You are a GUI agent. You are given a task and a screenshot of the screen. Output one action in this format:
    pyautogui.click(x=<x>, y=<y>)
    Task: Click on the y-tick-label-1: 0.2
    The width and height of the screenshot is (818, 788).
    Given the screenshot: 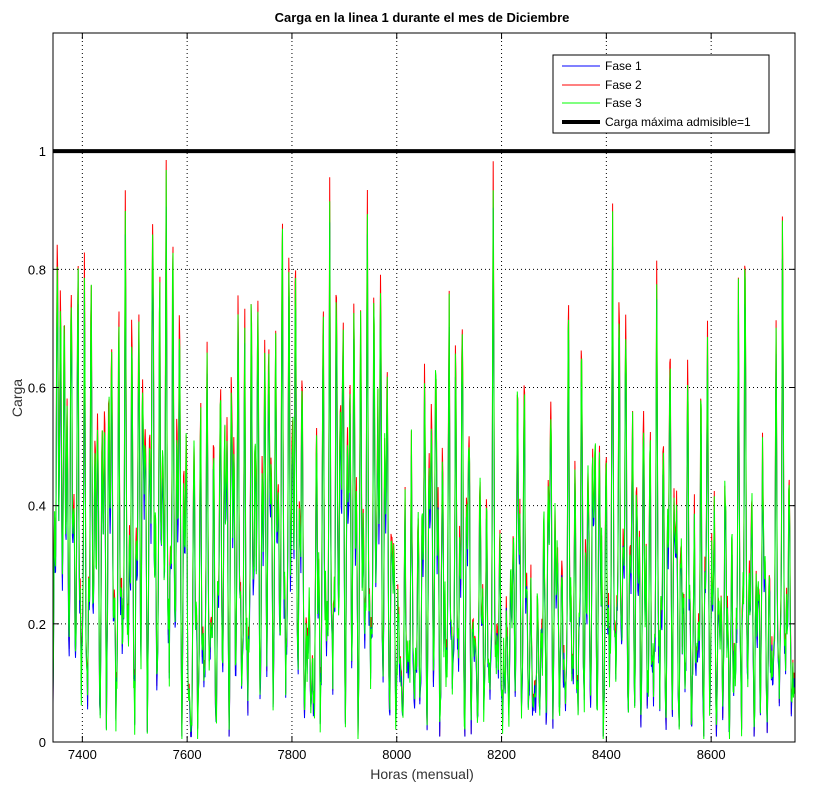 What is the action you would take?
    pyautogui.click(x=37, y=624)
    